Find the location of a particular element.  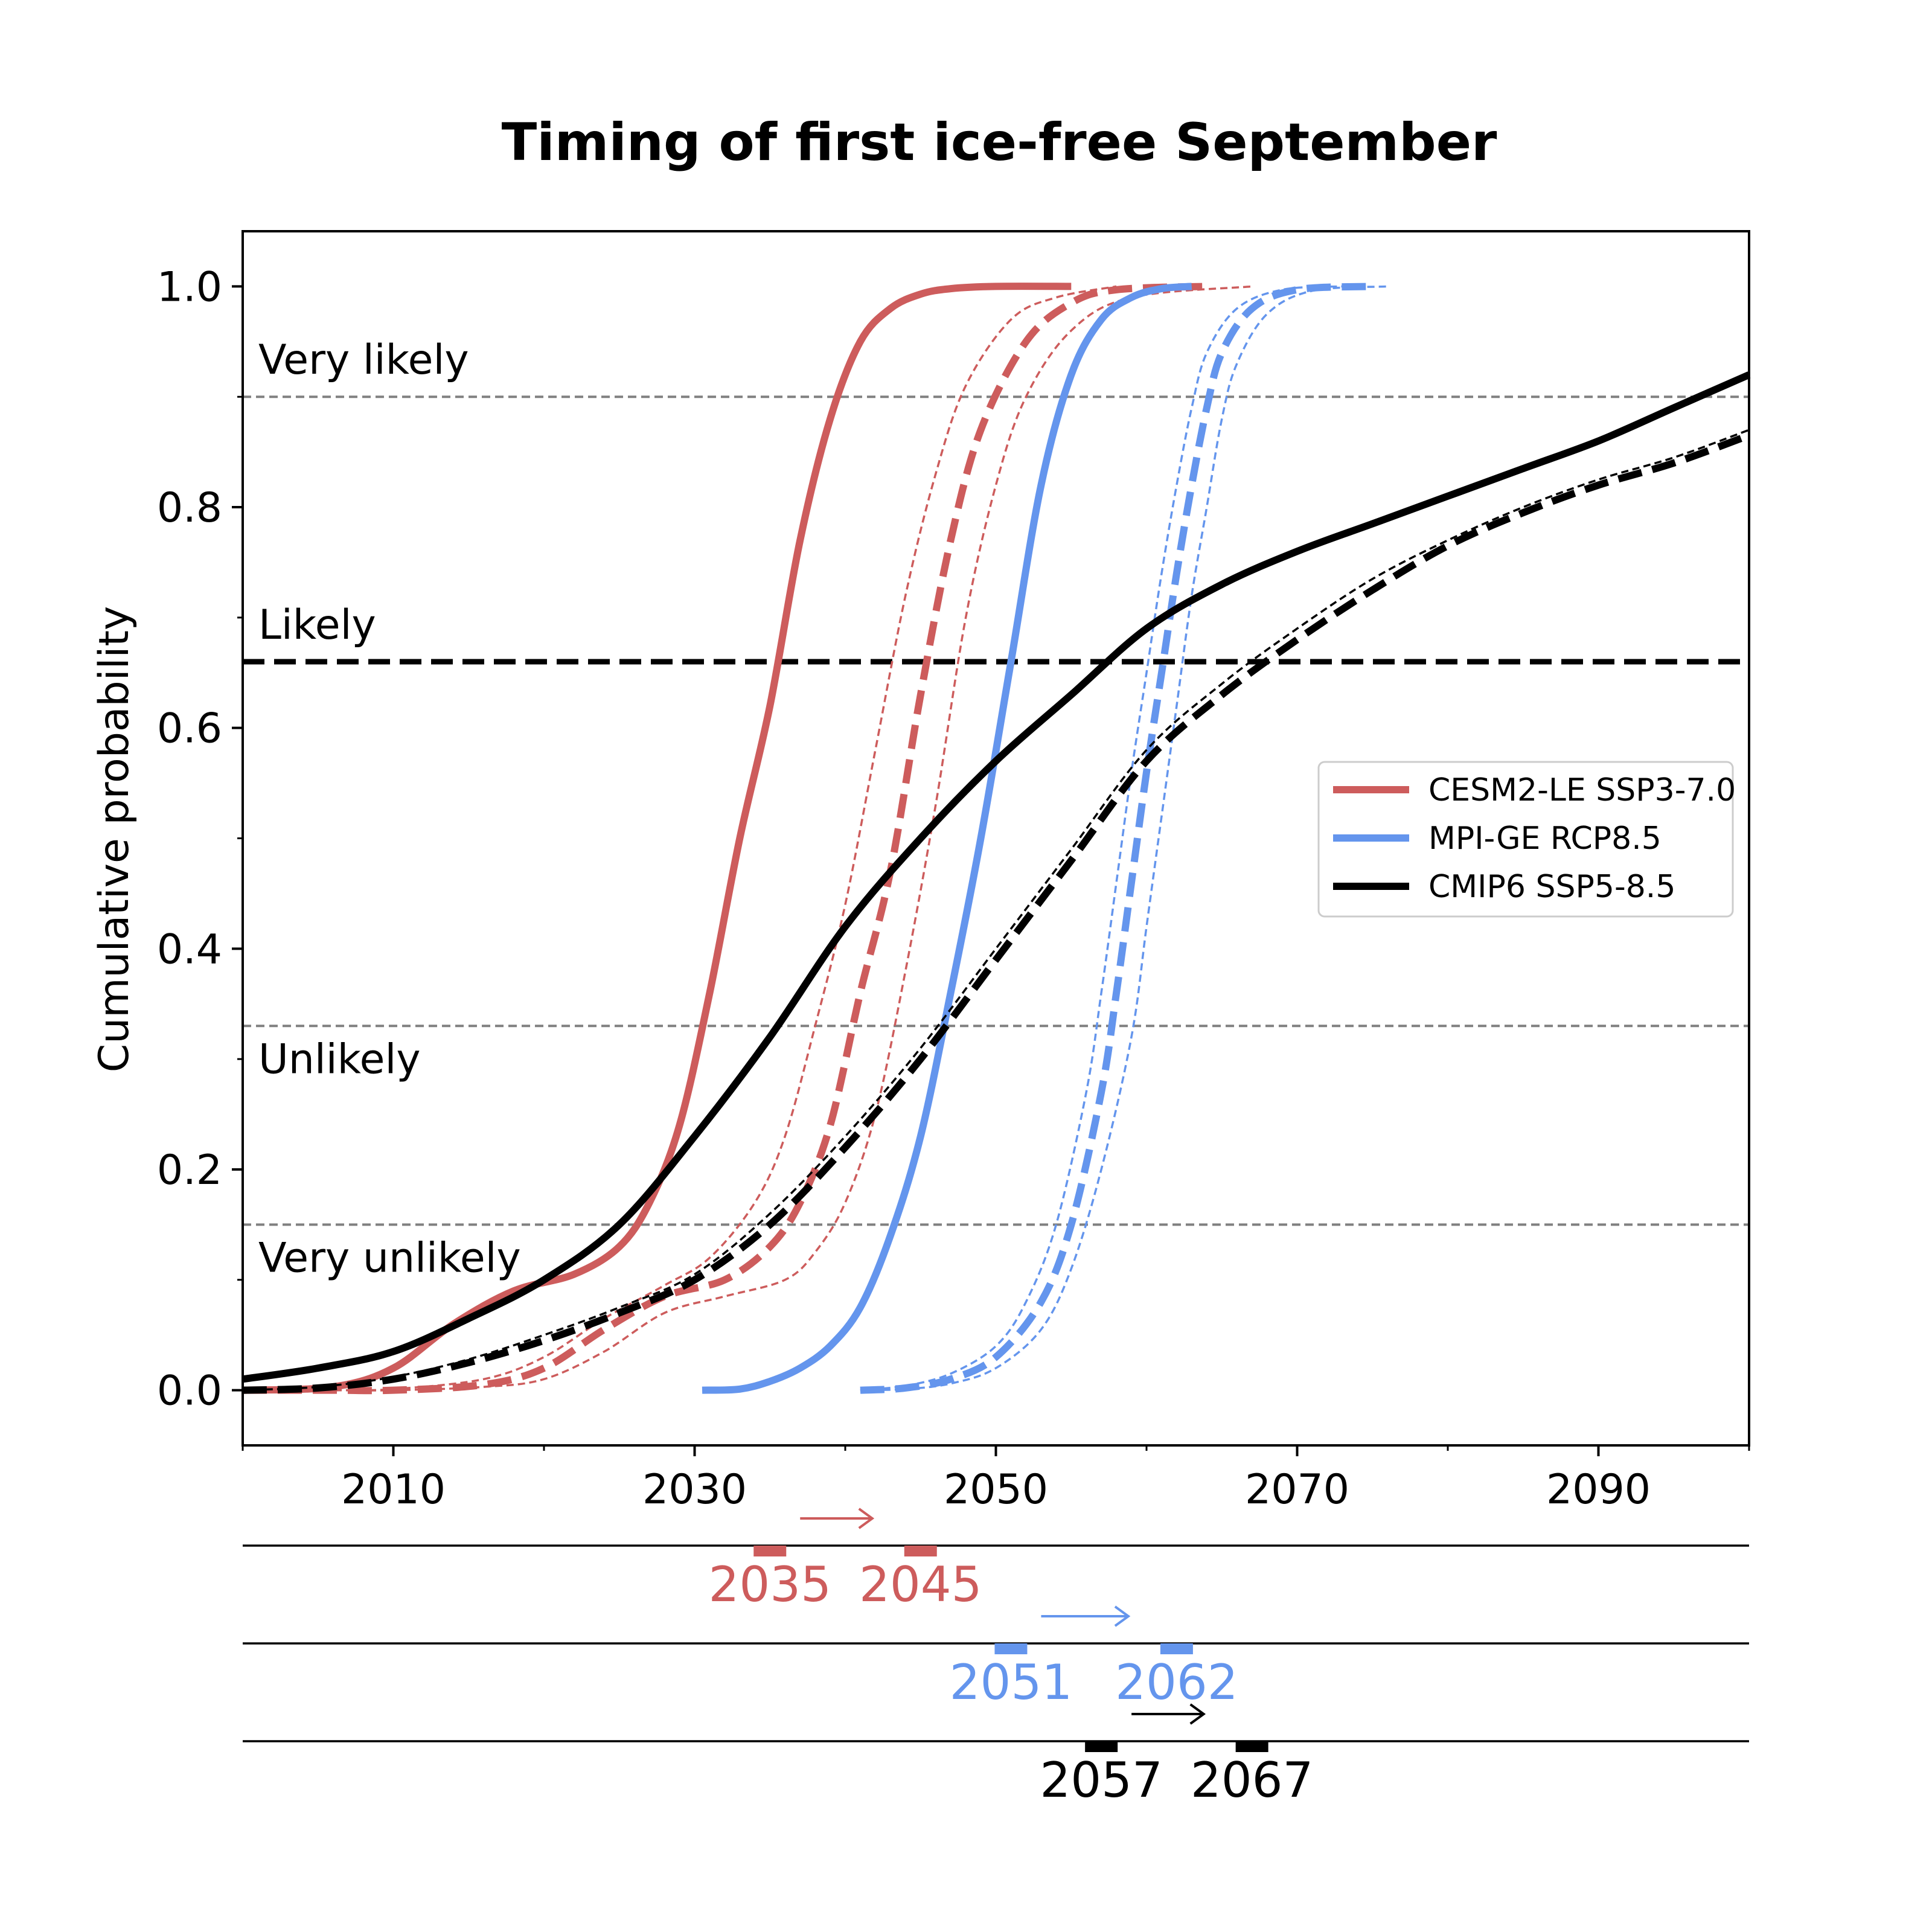

threshold-label-very-unlikely: Very unlikely is located at coordinates (389, 1258).